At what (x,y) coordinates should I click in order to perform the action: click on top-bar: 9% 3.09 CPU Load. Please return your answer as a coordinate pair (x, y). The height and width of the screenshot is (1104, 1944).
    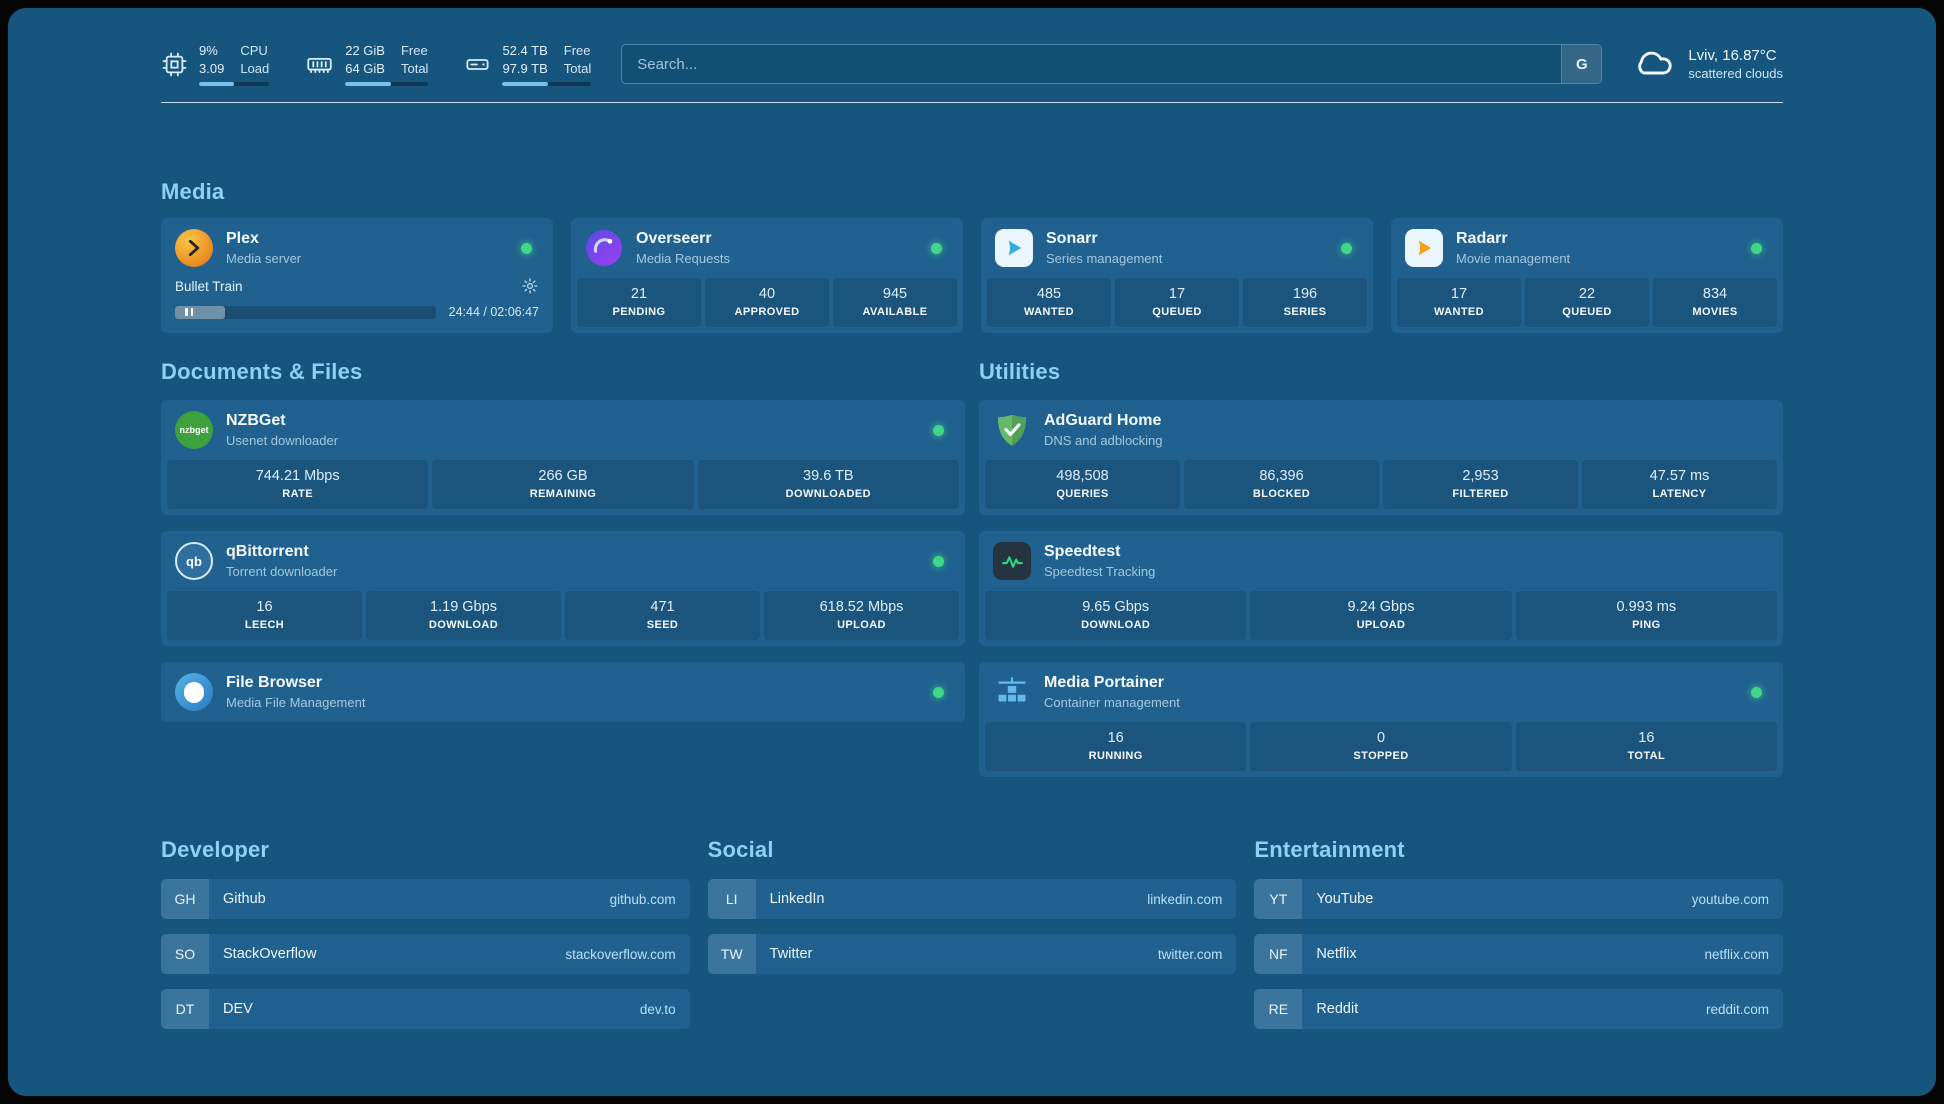
    Looking at the image, I should click on (972, 47).